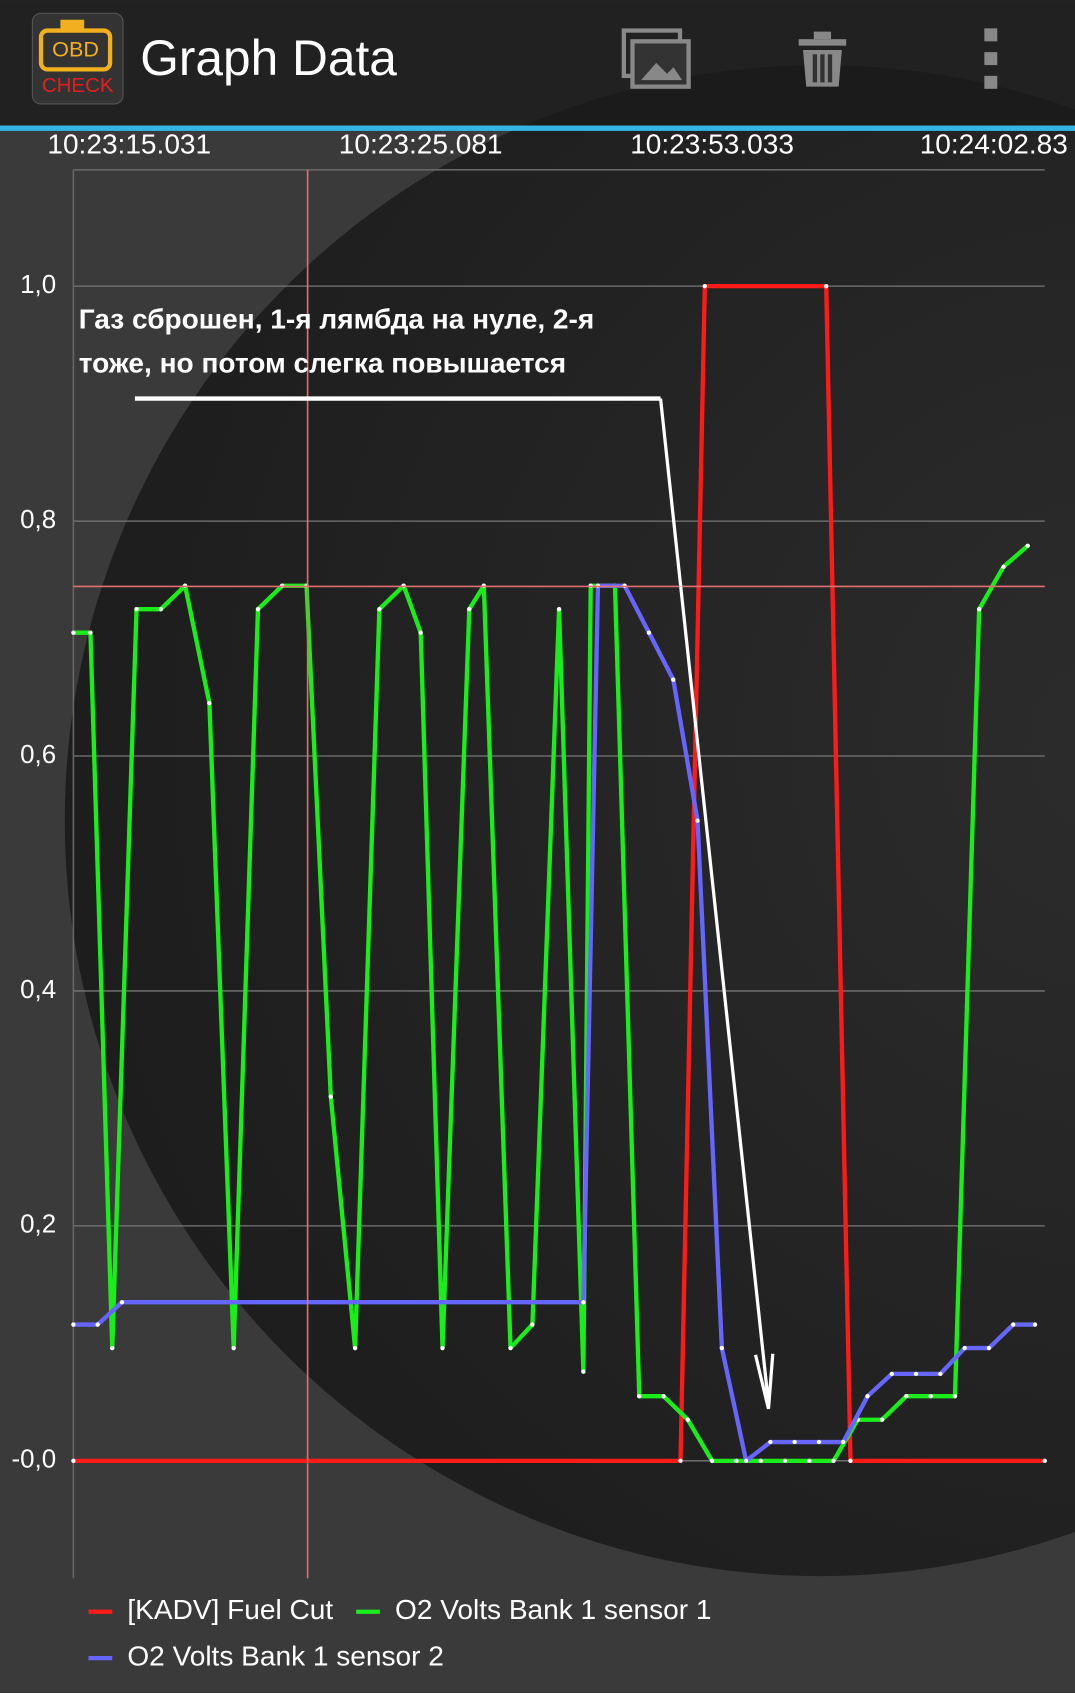  What do you see at coordinates (822, 59) in the screenshot?
I see `delete-button` at bounding box center [822, 59].